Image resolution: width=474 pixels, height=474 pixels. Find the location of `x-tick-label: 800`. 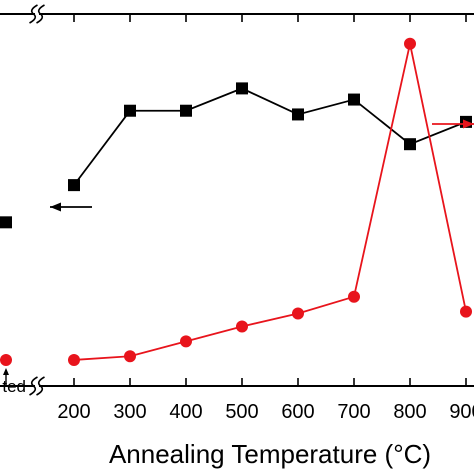

x-tick-label: 800 is located at coordinates (409, 412).